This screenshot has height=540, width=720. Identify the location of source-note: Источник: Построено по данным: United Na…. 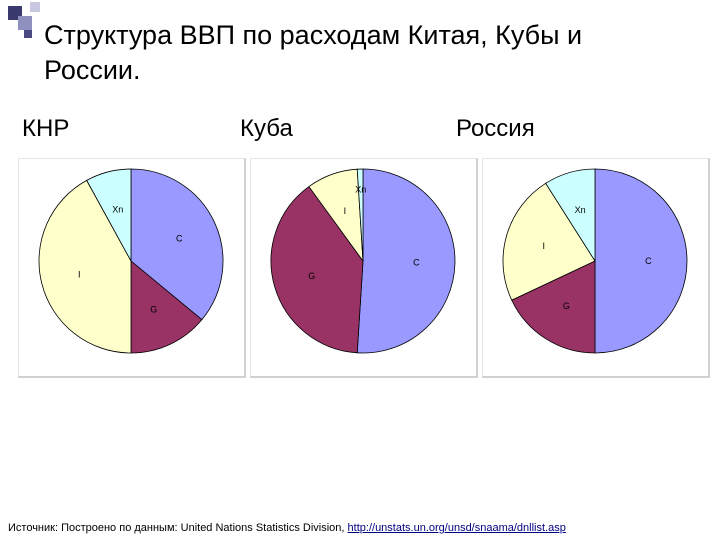
(287, 528).